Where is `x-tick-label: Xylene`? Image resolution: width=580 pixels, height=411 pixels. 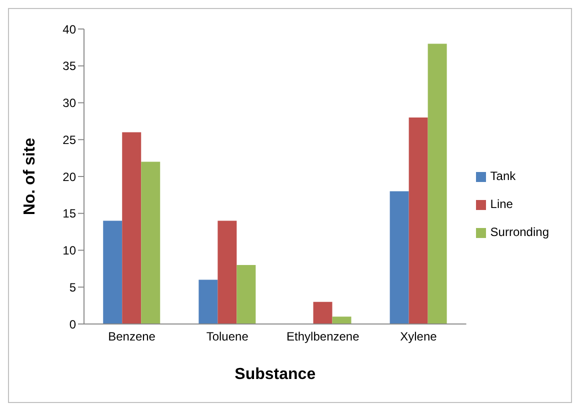 x-tick-label: Xylene is located at coordinates (419, 337).